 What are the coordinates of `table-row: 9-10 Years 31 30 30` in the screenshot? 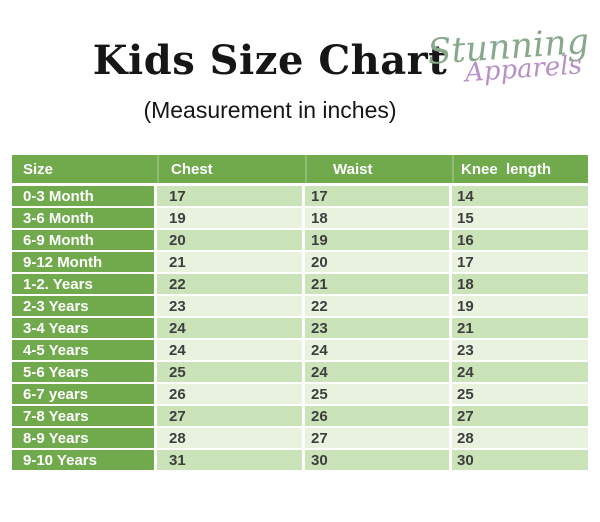 It's located at (300, 460).